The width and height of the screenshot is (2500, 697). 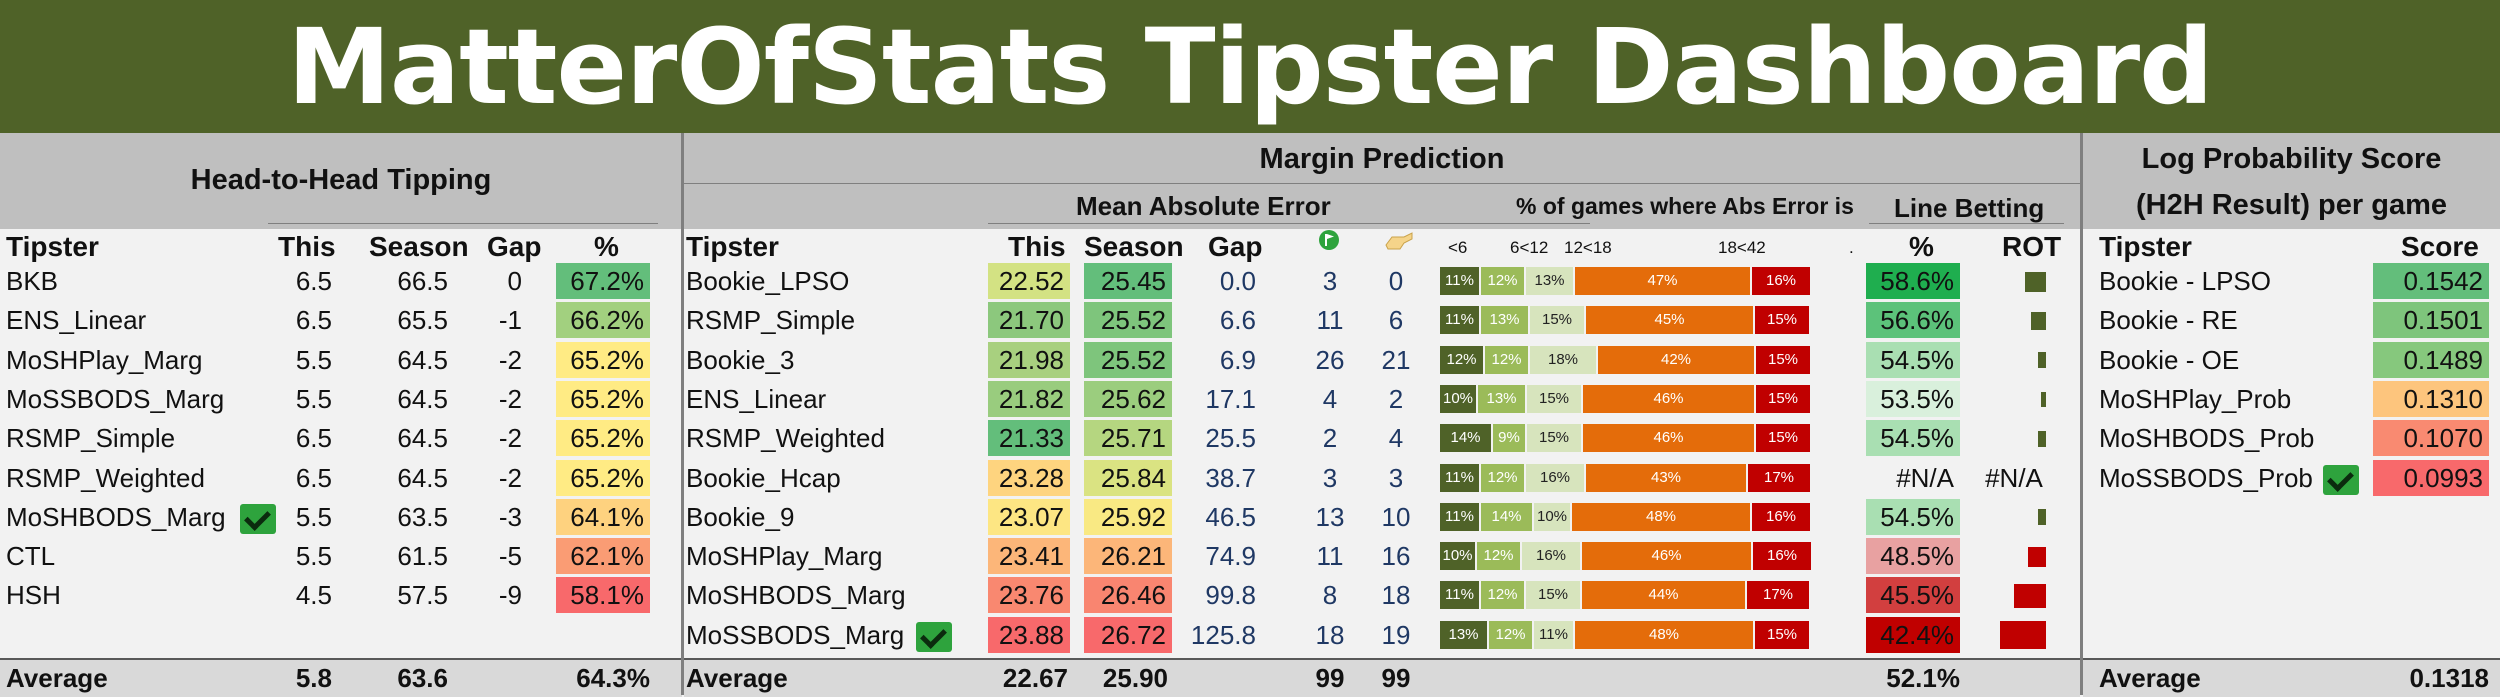 I want to click on margin-tipster: Bookie_9, so click(x=740, y=516).